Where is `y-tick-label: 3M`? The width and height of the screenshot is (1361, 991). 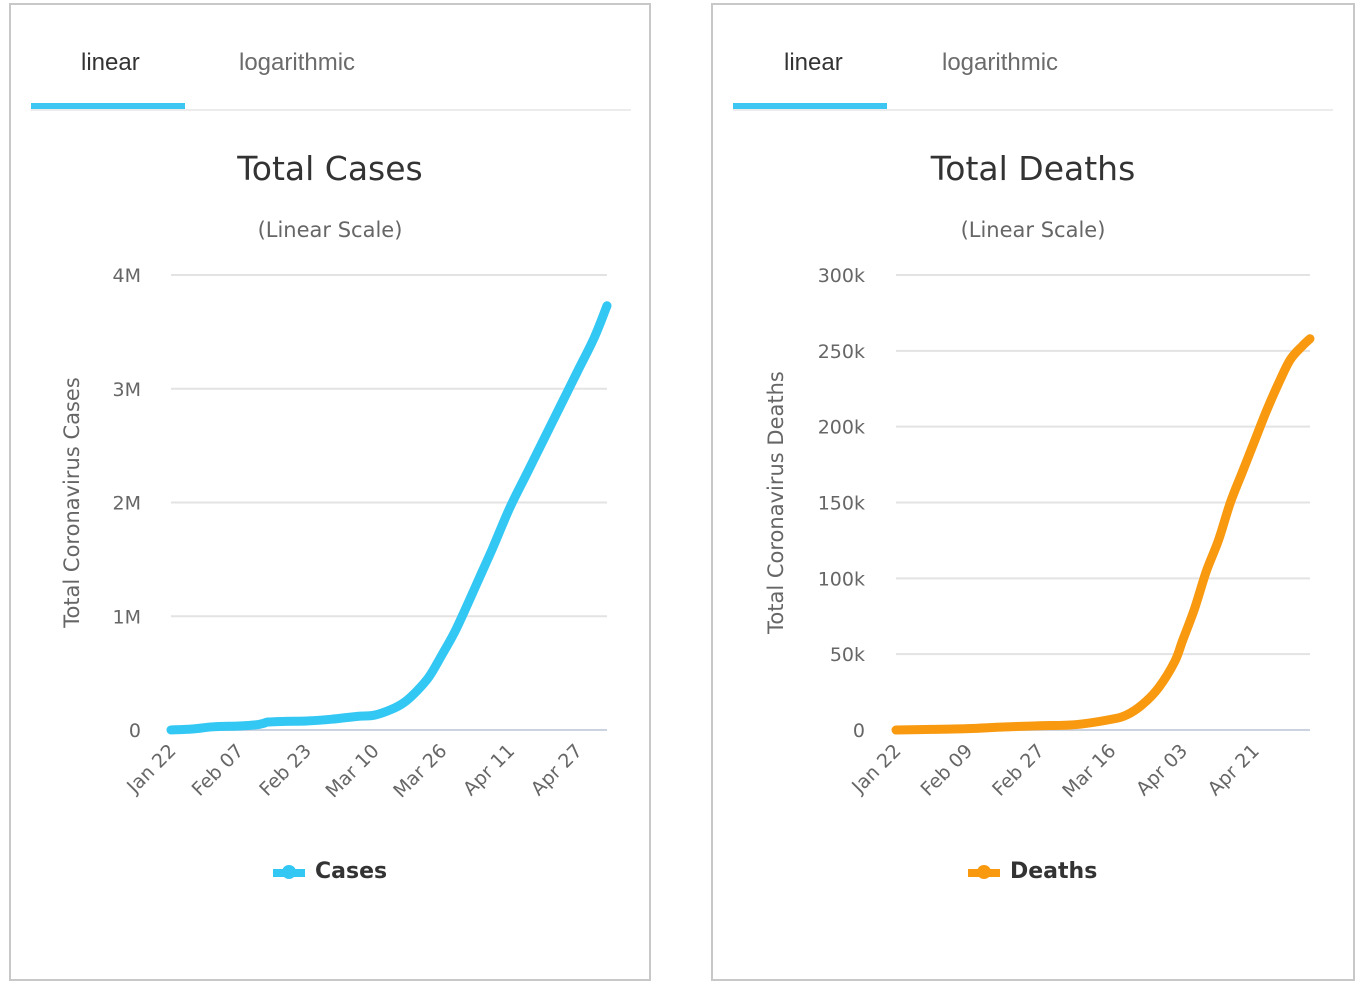
y-tick-label: 3M is located at coordinates (127, 390).